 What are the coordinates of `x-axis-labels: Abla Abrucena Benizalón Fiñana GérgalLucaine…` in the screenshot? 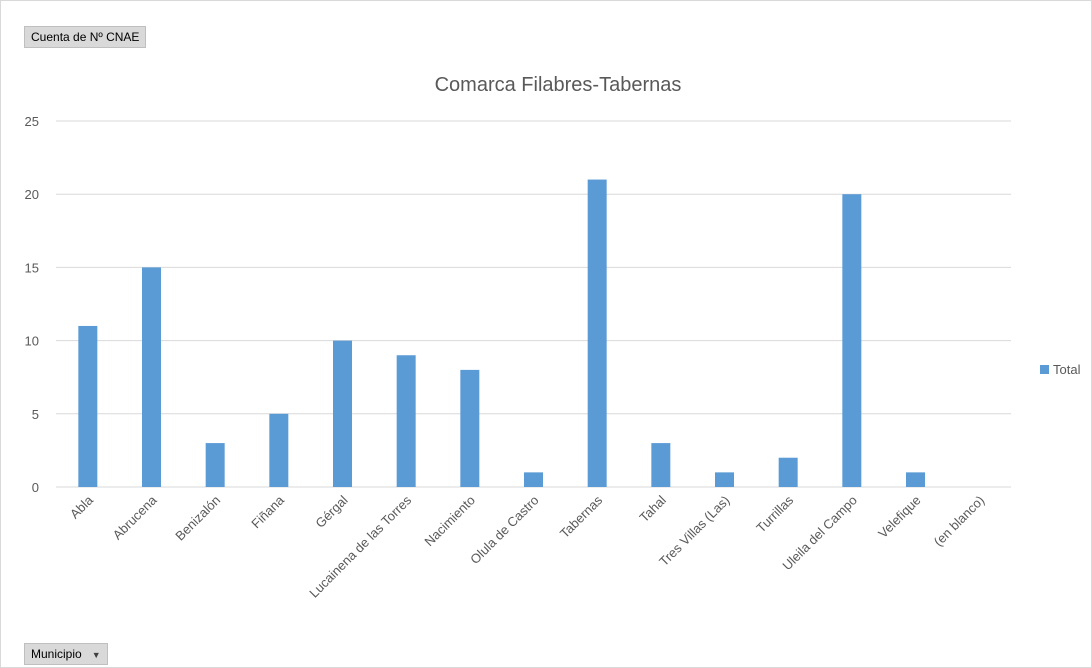 It's located at (527, 546).